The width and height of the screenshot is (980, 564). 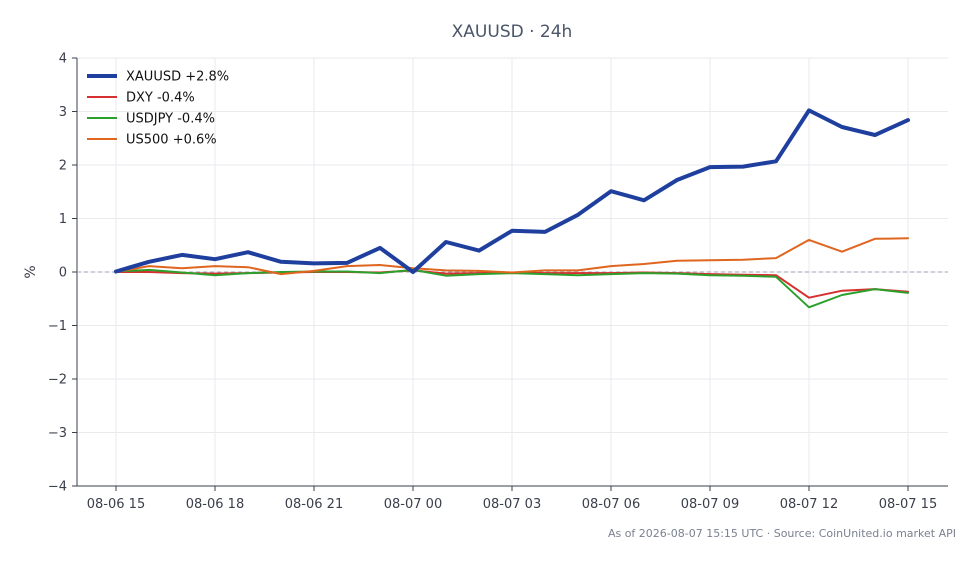 I want to click on y-tick-label: 0, so click(x=63, y=273).